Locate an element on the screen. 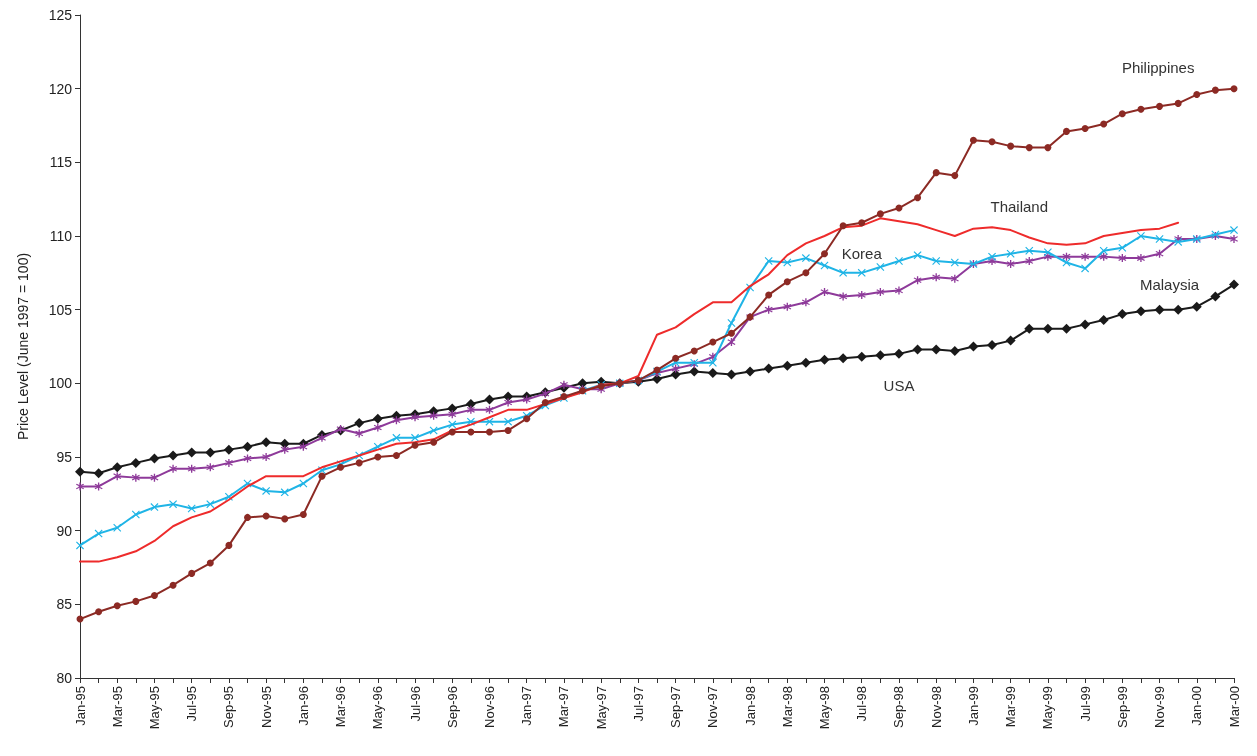 The width and height of the screenshot is (1257, 756). x-tick-label: Mar-00 is located at coordinates (1234, 707).